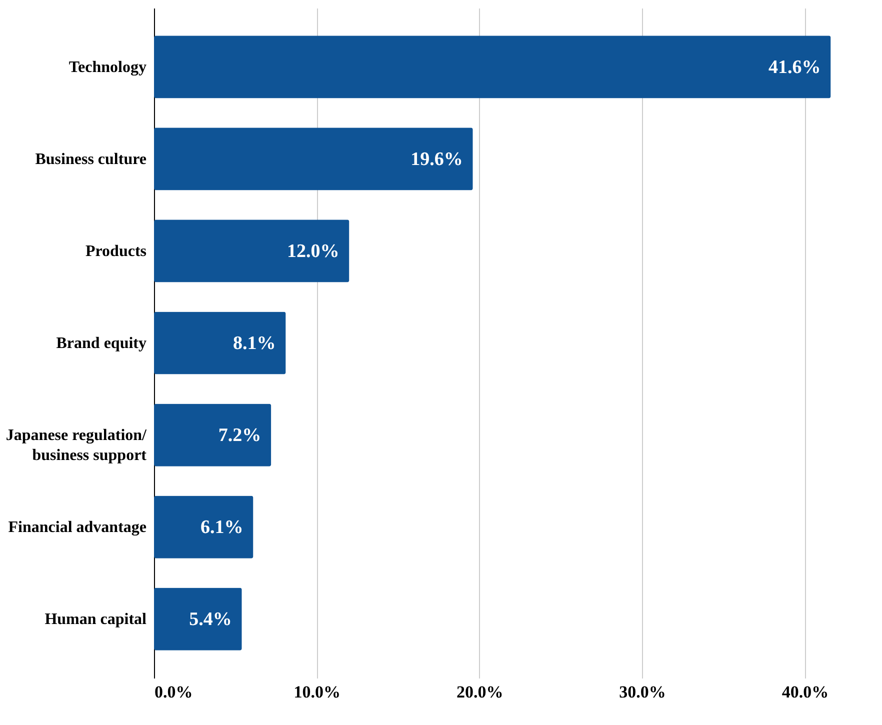 Image resolution: width=882 pixels, height=725 pixels. What do you see at coordinates (240, 435) in the screenshot?
I see `data-label: 7.2%` at bounding box center [240, 435].